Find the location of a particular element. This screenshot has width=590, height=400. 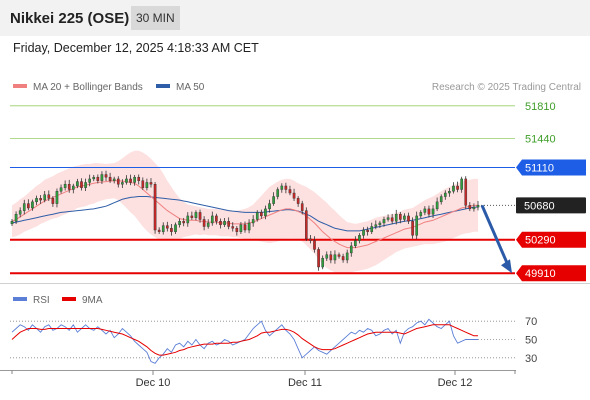

rsi-legend: RSI 9MA is located at coordinates (58, 300).